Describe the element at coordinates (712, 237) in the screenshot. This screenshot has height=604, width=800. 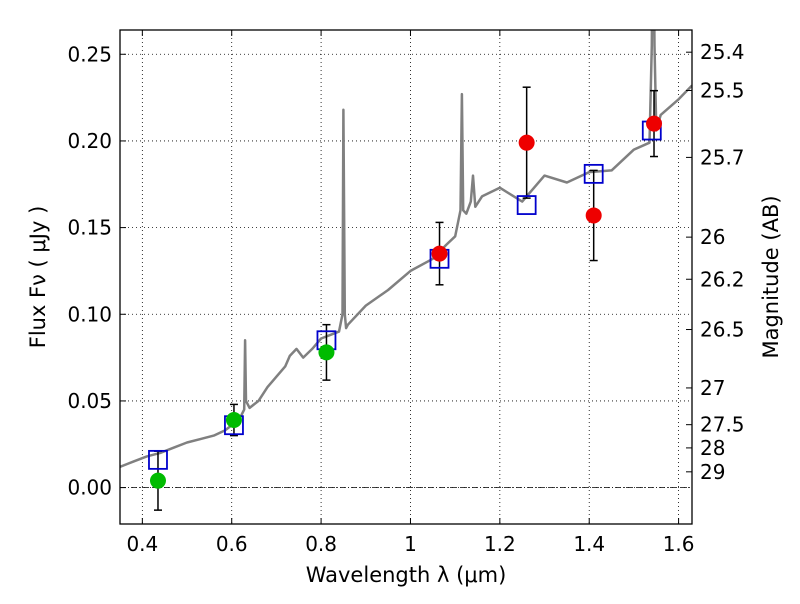
I see `mag-tick-label: 26` at that location.